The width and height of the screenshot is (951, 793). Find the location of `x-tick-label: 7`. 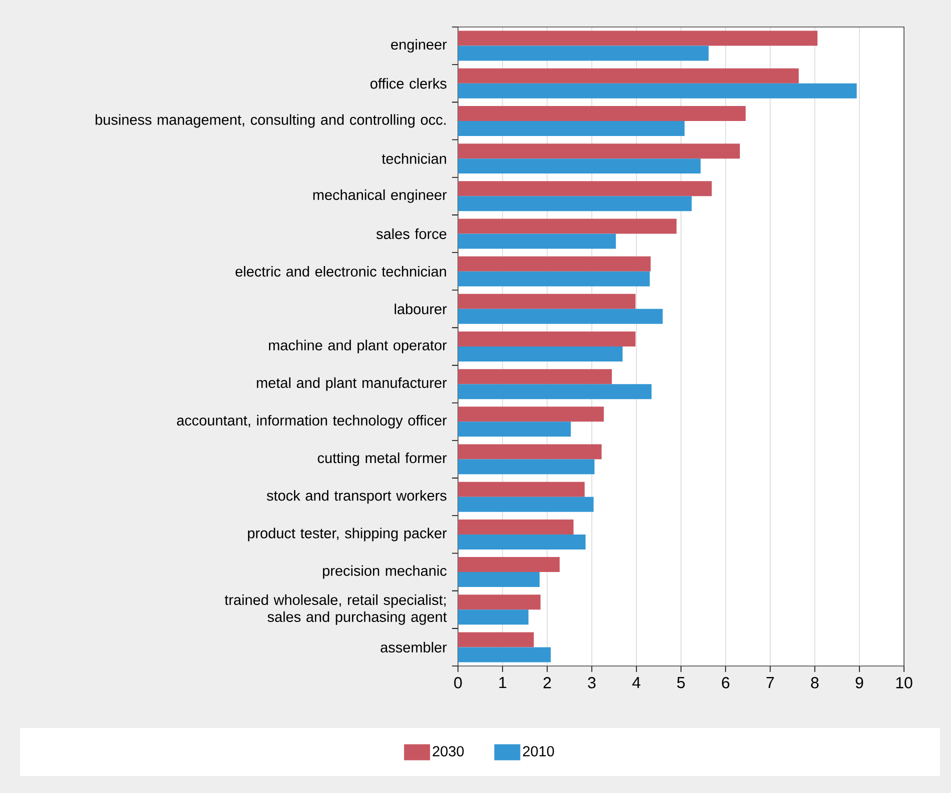

x-tick-label: 7 is located at coordinates (770, 682).